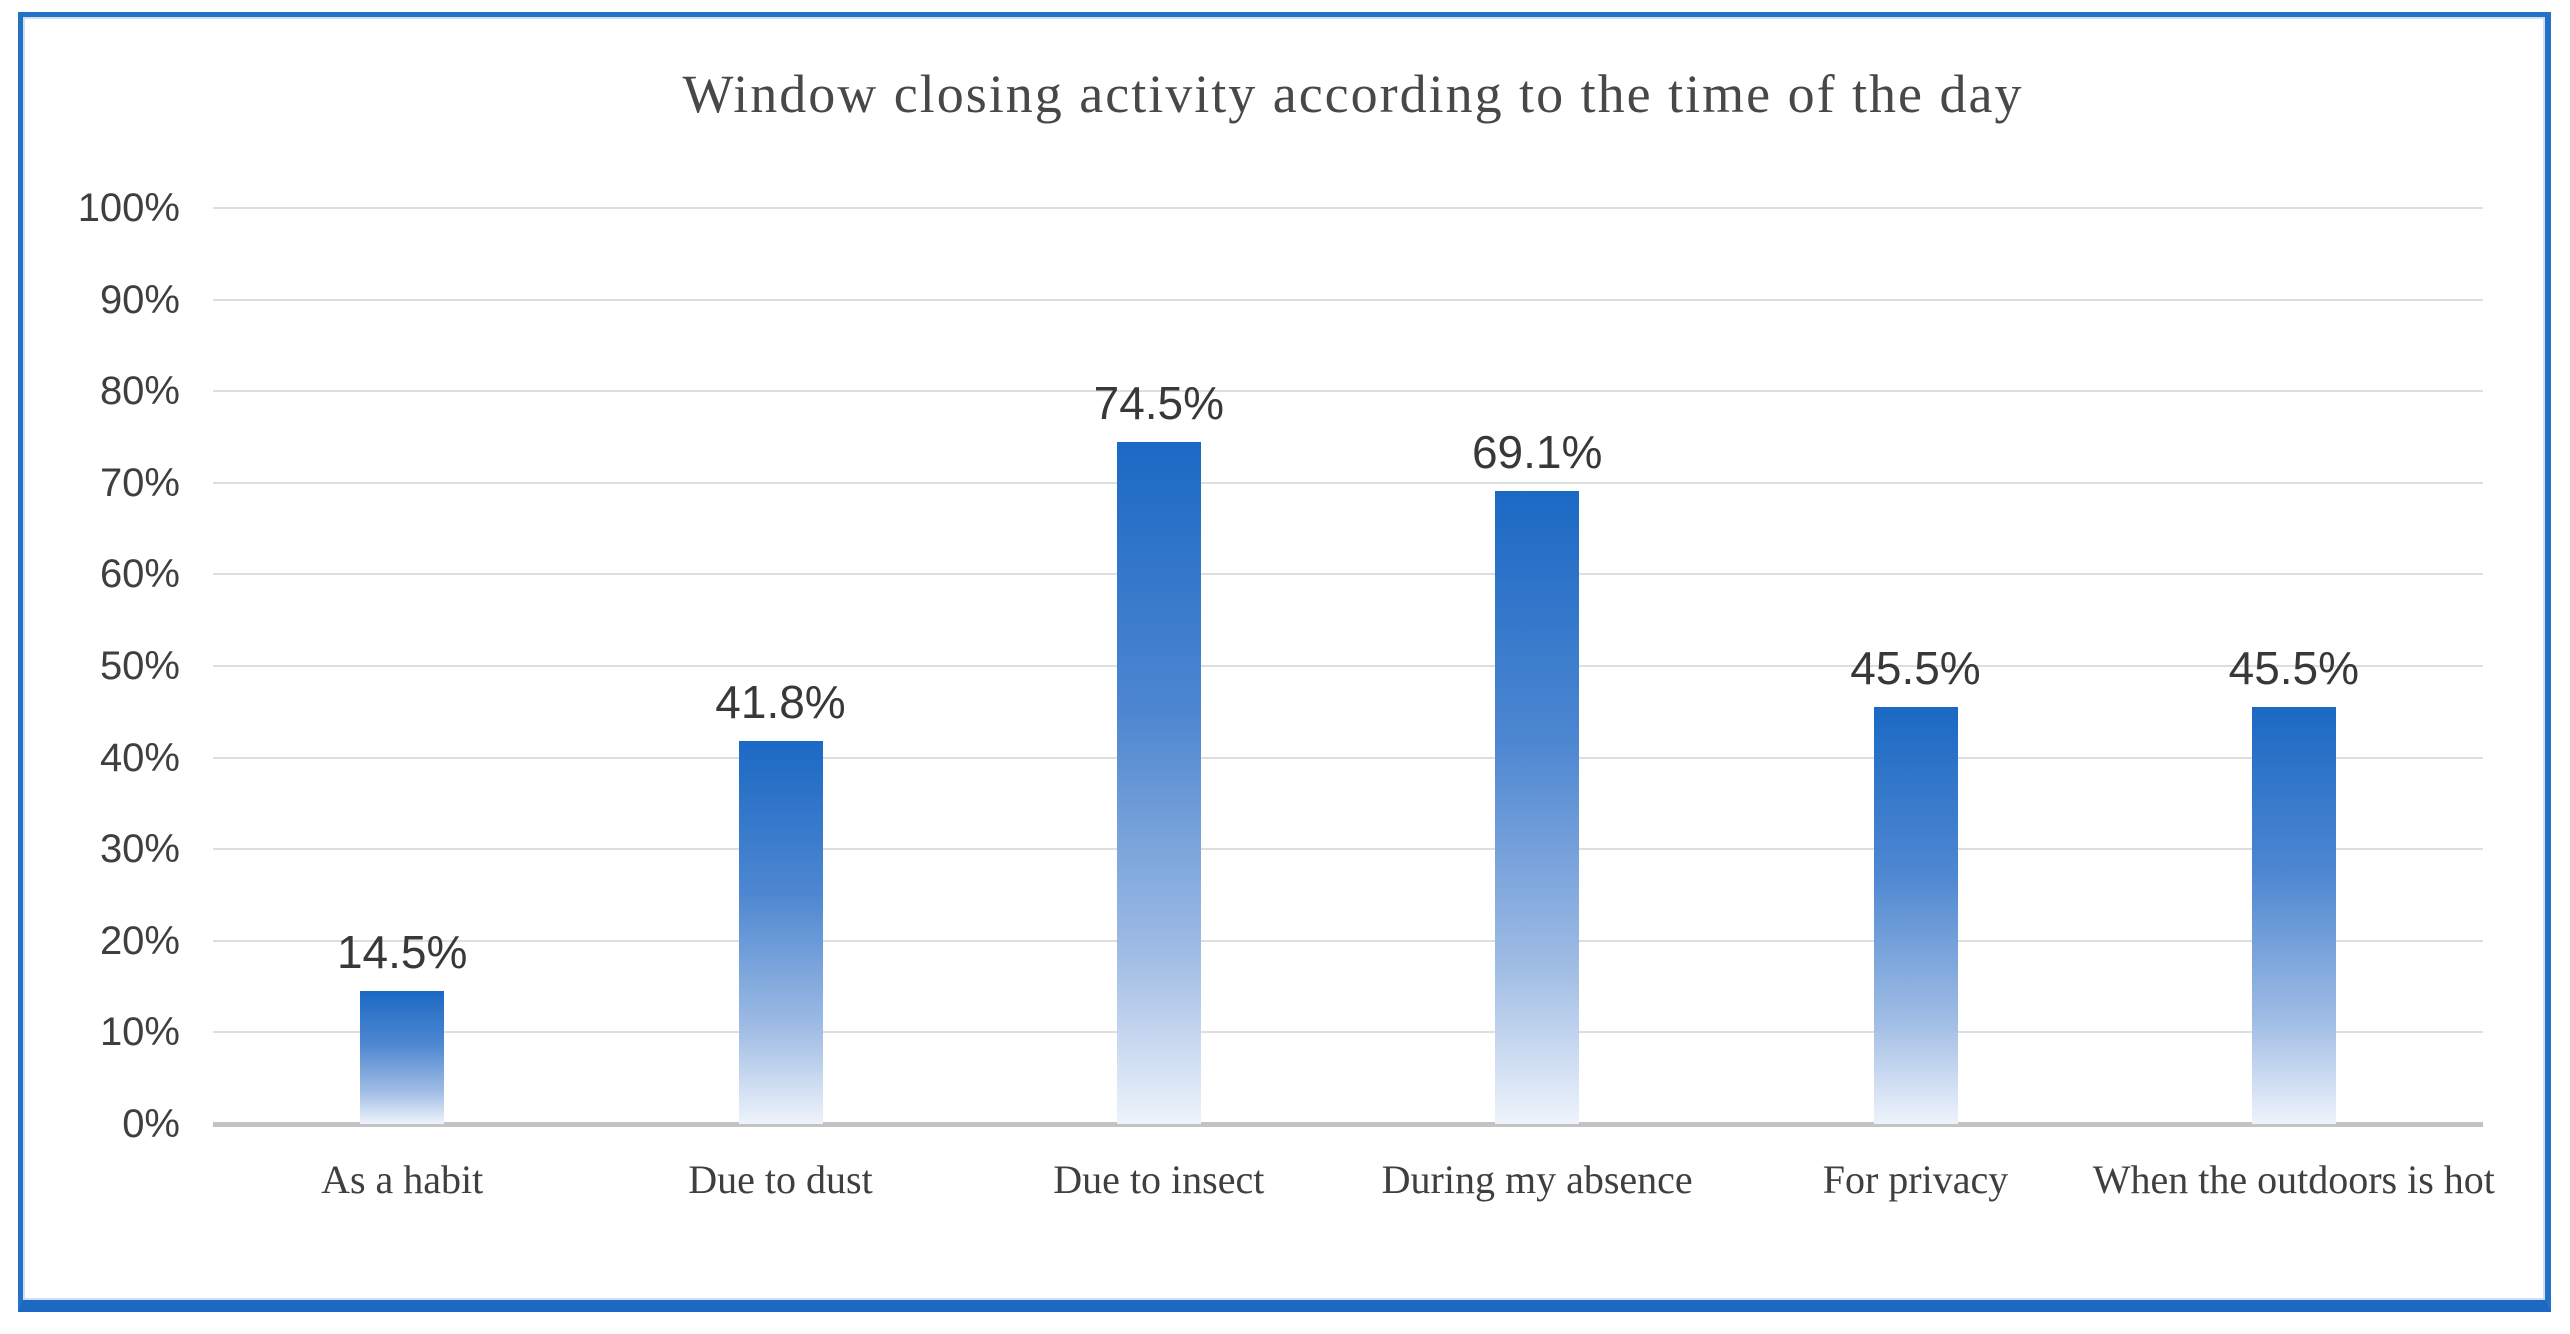  I want to click on bar-value-label: 41.8%, so click(780, 702).